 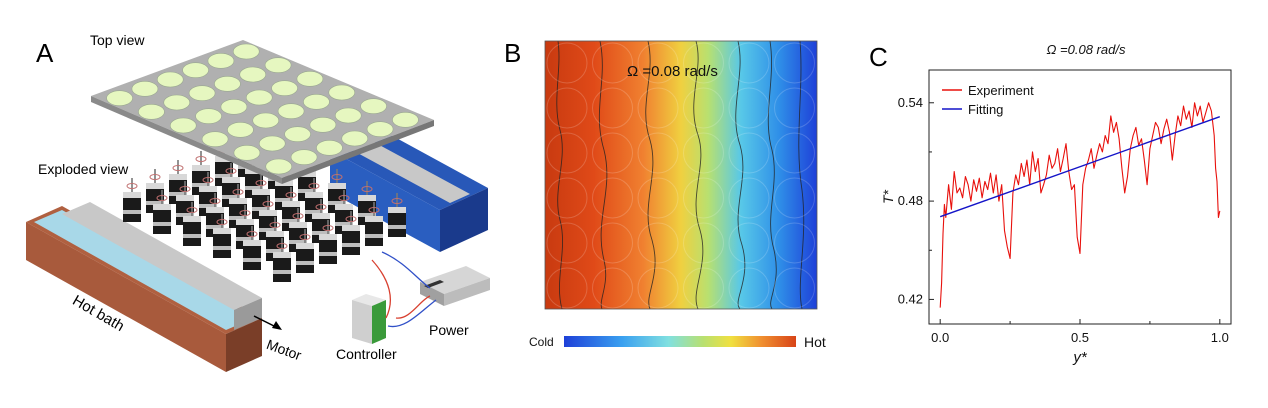 I want to click on x-tick-label: 0.5, so click(x=1080, y=337).